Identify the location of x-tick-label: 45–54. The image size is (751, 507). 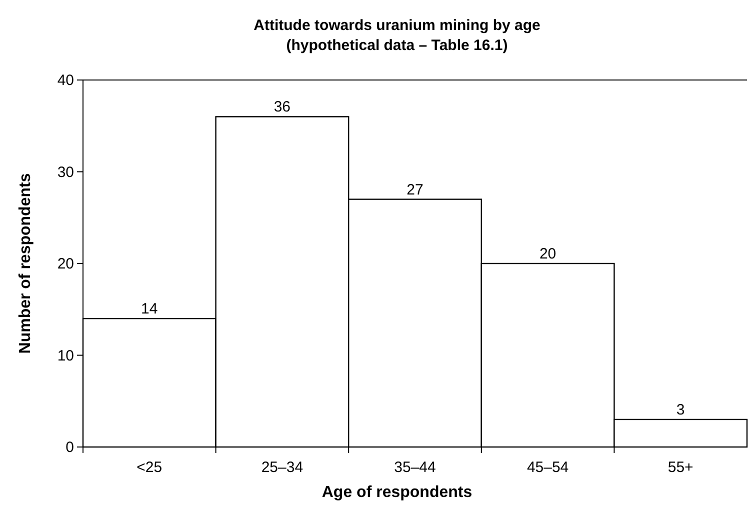
(547, 467).